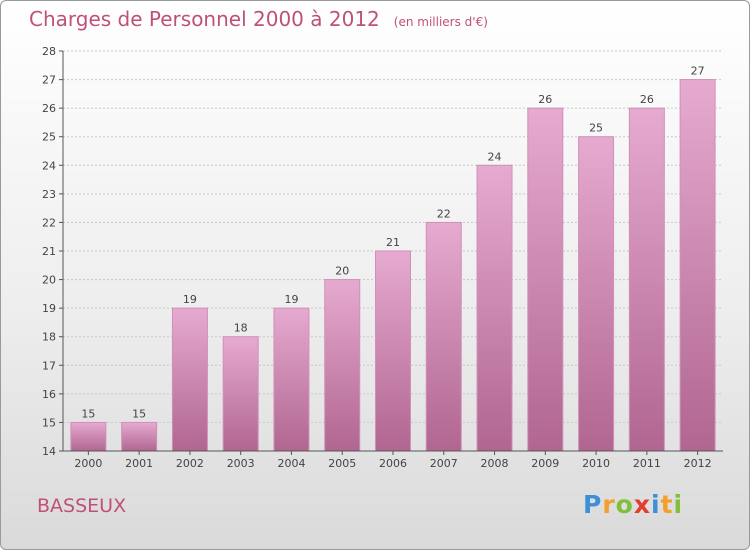  I want to click on y-tick-label: 28, so click(49, 51).